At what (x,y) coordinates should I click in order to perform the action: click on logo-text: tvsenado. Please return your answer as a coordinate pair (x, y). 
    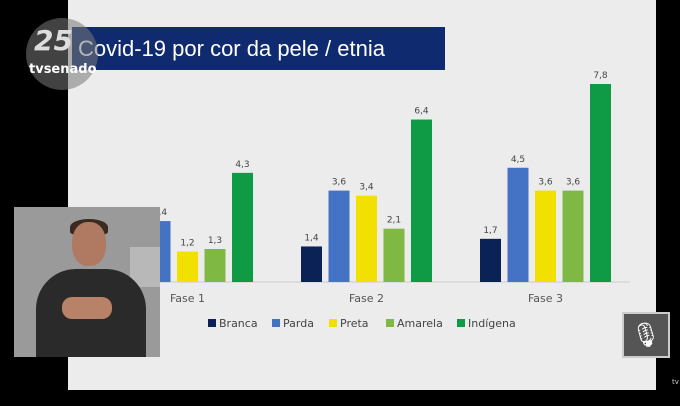
    Looking at the image, I should click on (63, 69).